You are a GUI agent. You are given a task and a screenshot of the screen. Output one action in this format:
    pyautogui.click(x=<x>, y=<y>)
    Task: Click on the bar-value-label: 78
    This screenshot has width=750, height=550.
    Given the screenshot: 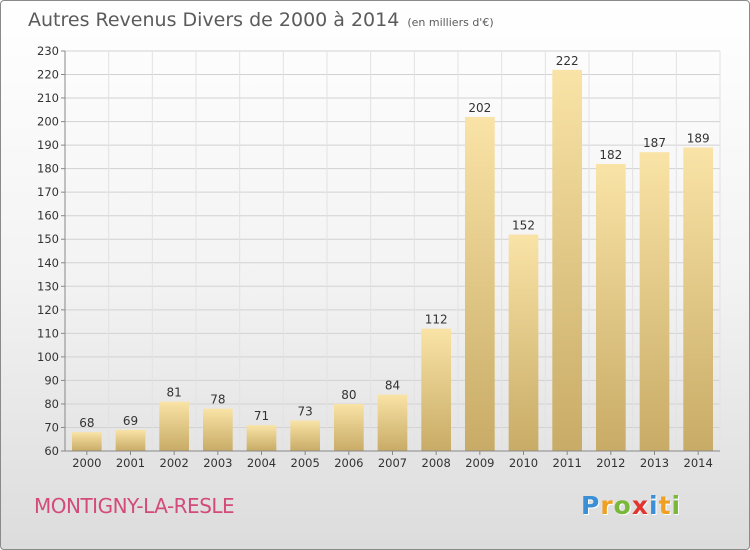 What is the action you would take?
    pyautogui.click(x=217, y=400)
    